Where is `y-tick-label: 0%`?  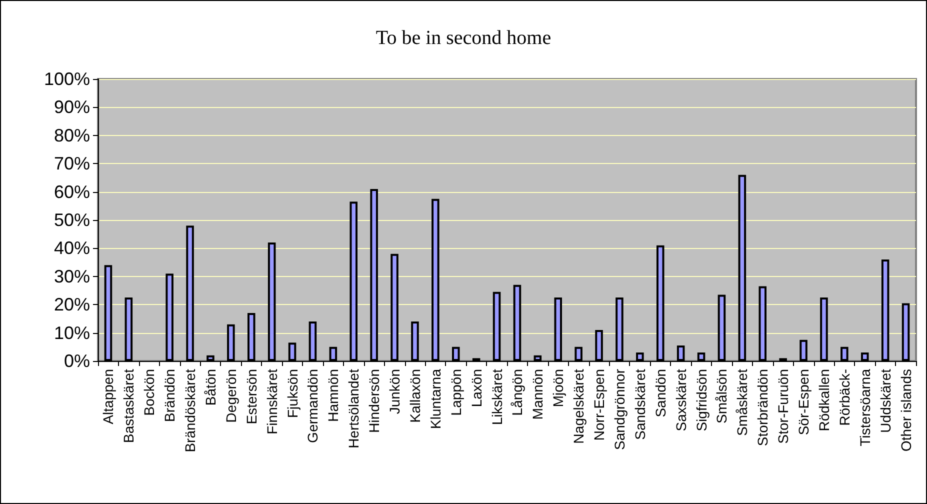
y-tick-label: 0% is located at coordinates (77, 361).